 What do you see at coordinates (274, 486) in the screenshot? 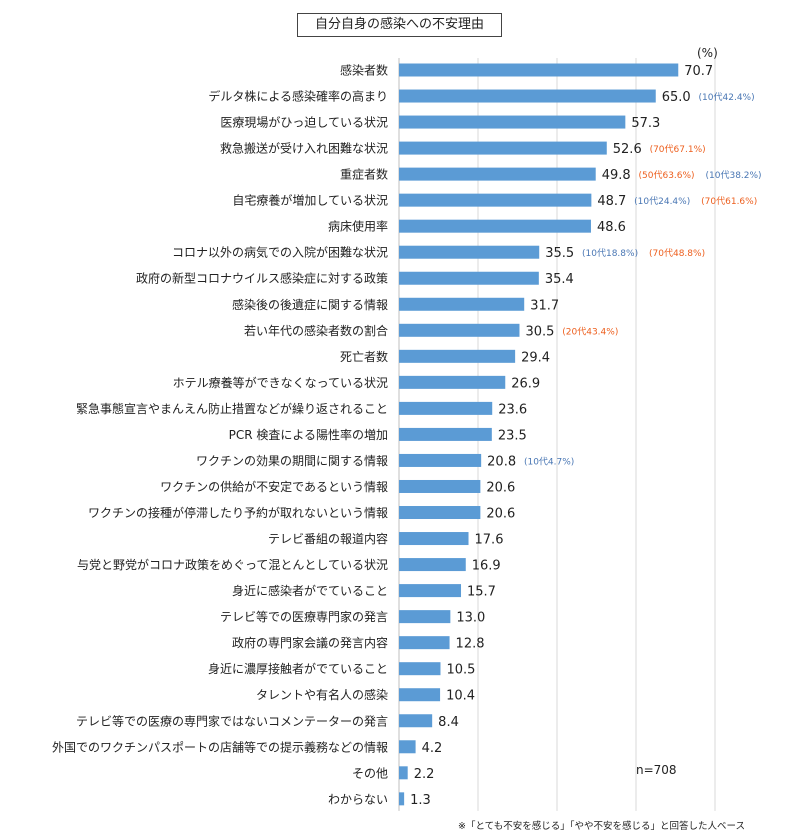
I see `category-label: ワクチンの供給が不安定であるという情報` at bounding box center [274, 486].